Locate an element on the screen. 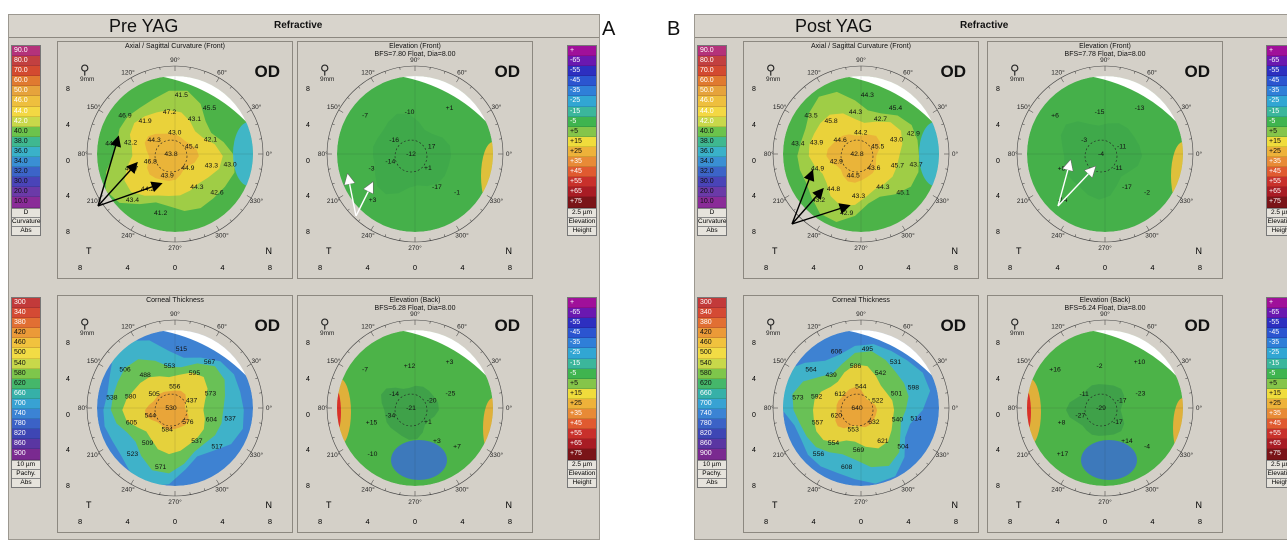 Image resolution: width=1287 pixels, height=540 pixels. scale-step: +55 is located at coordinates (1277, 434).